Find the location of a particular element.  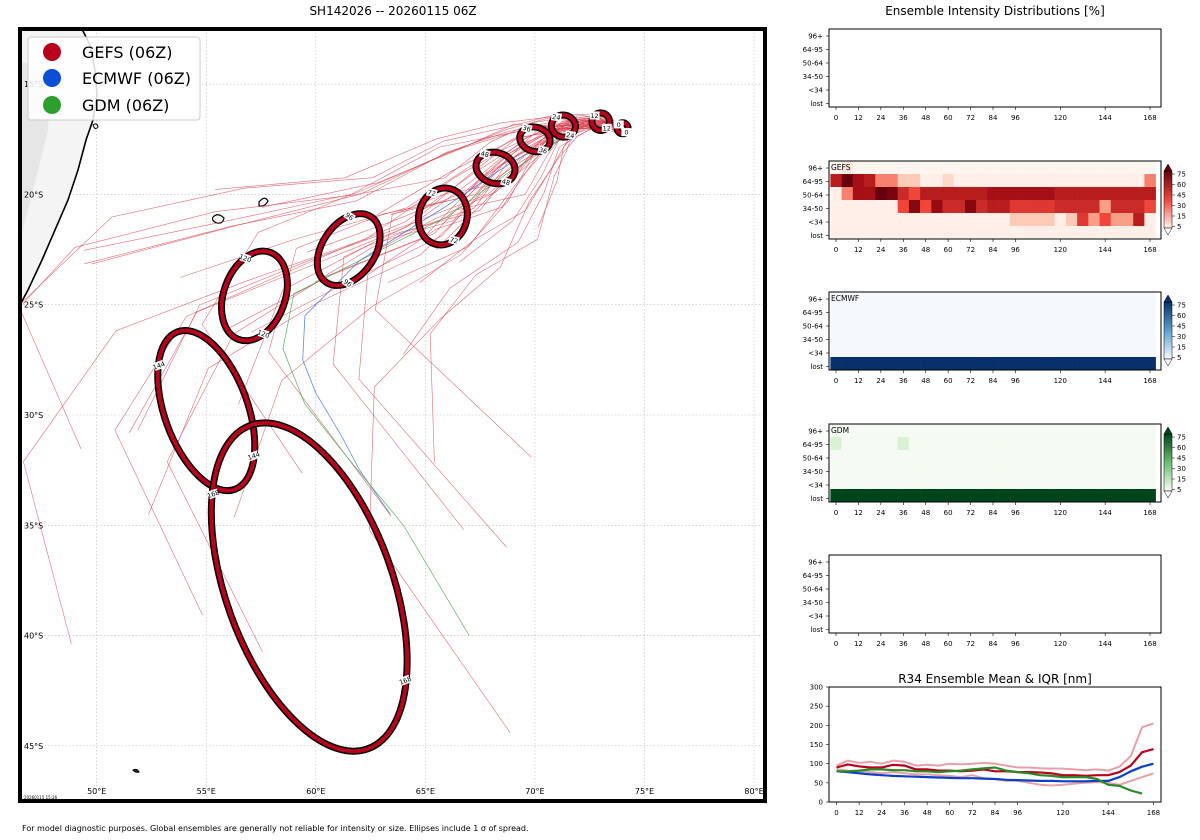

panel-frame is located at coordinates (995, 68).